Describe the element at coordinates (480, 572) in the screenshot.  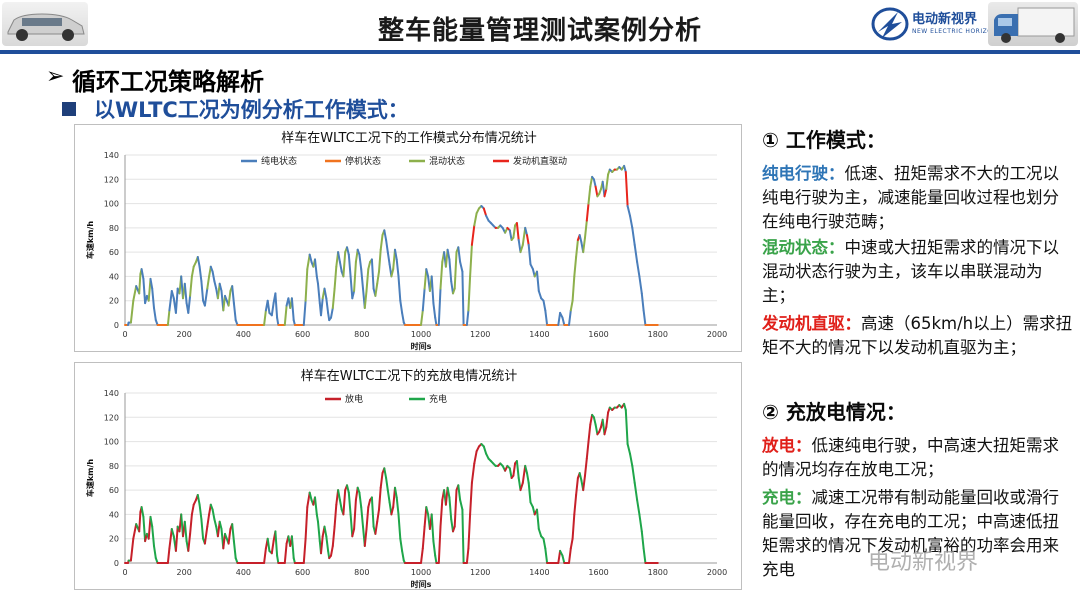
I see `x-tick-label: 1200` at that location.